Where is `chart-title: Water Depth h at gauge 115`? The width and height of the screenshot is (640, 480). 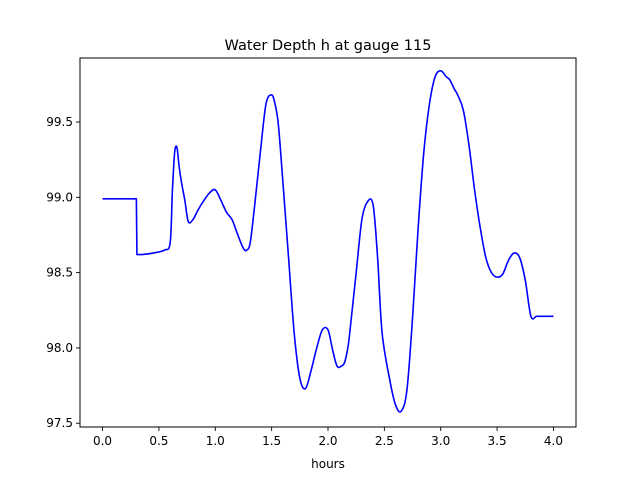
chart-title: Water Depth h at gauge 115 is located at coordinates (328, 46).